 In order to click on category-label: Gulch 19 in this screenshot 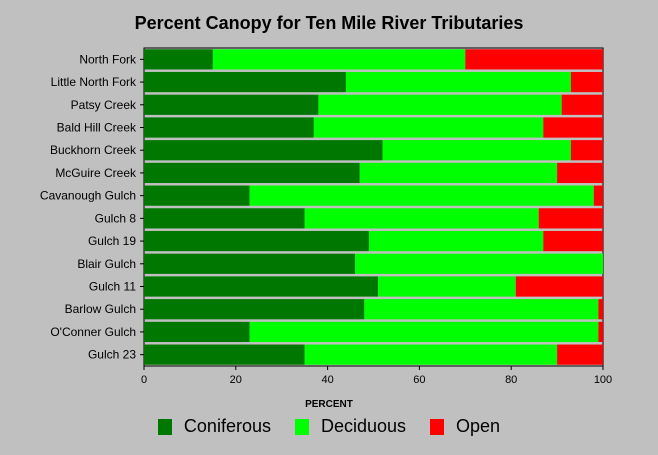, I will do `click(112, 241)`.